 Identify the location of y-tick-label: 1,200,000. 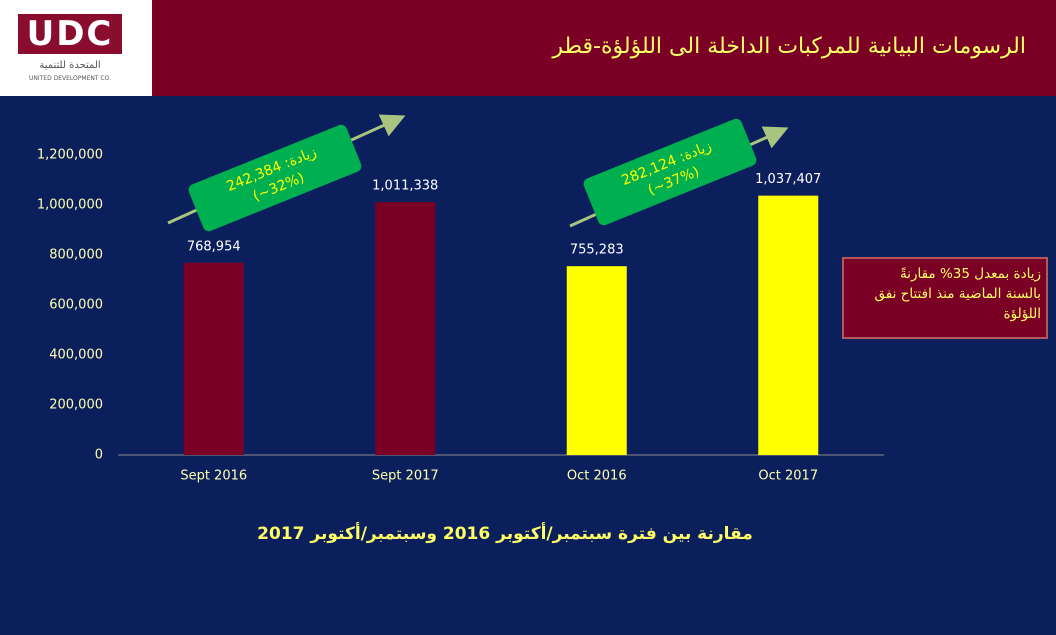
(70, 155).